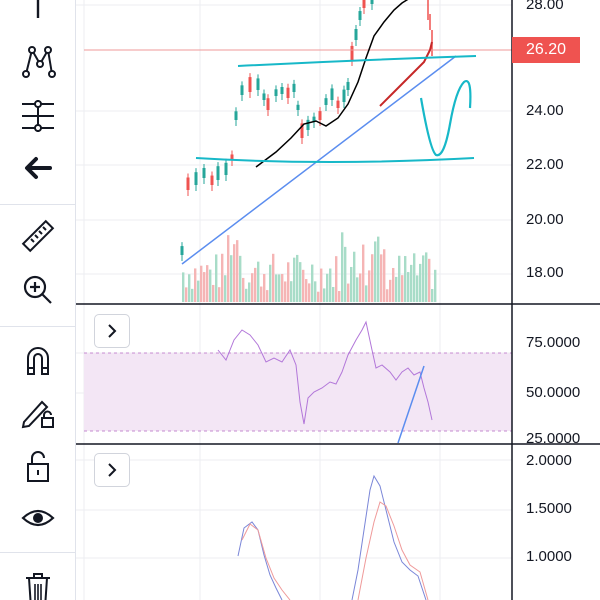  I want to click on price-tick-22: 22.00, so click(545, 164).